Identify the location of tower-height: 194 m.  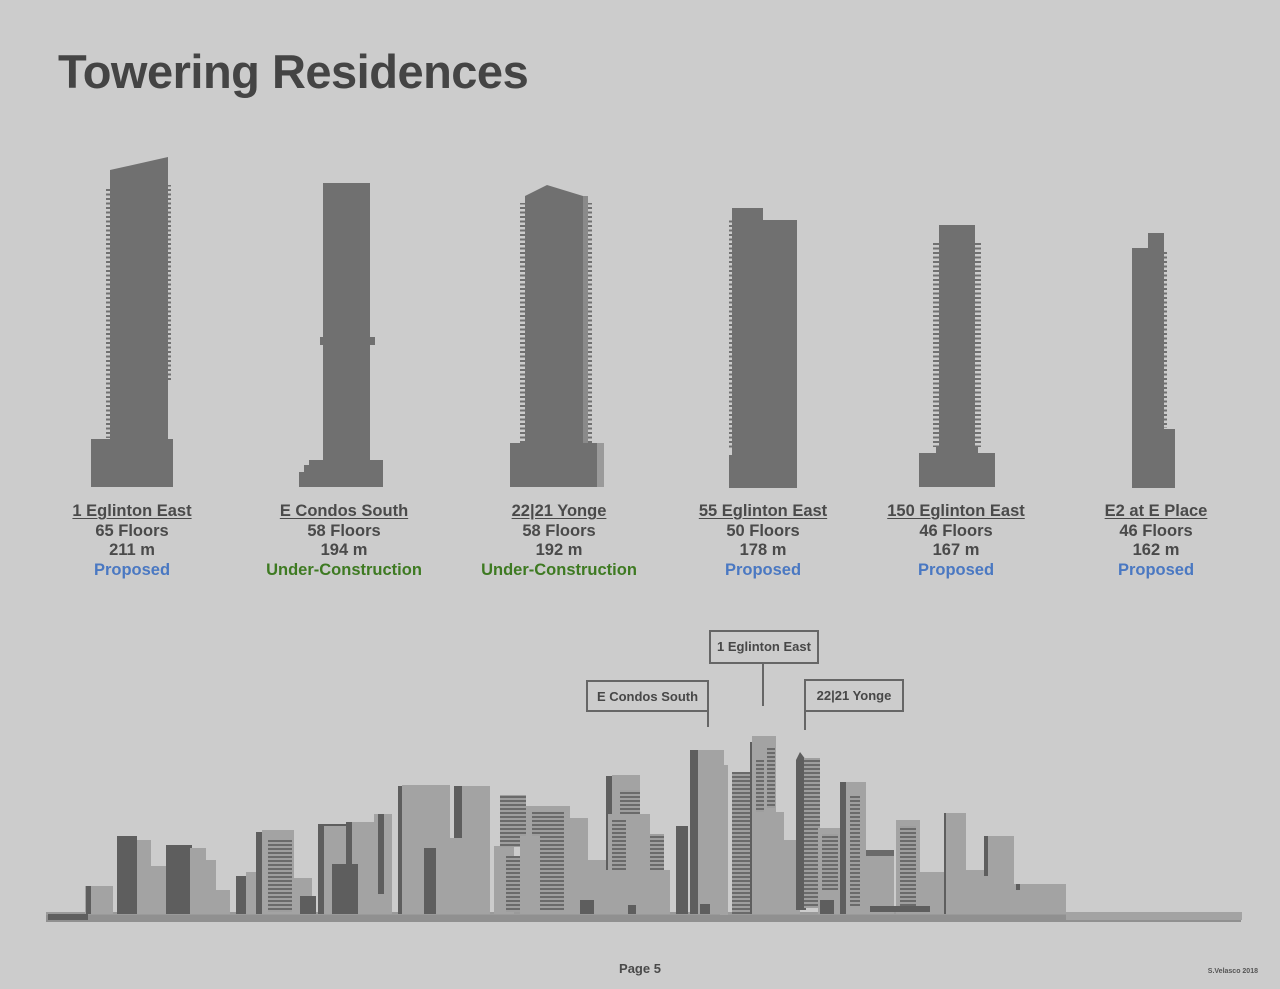
(344, 550).